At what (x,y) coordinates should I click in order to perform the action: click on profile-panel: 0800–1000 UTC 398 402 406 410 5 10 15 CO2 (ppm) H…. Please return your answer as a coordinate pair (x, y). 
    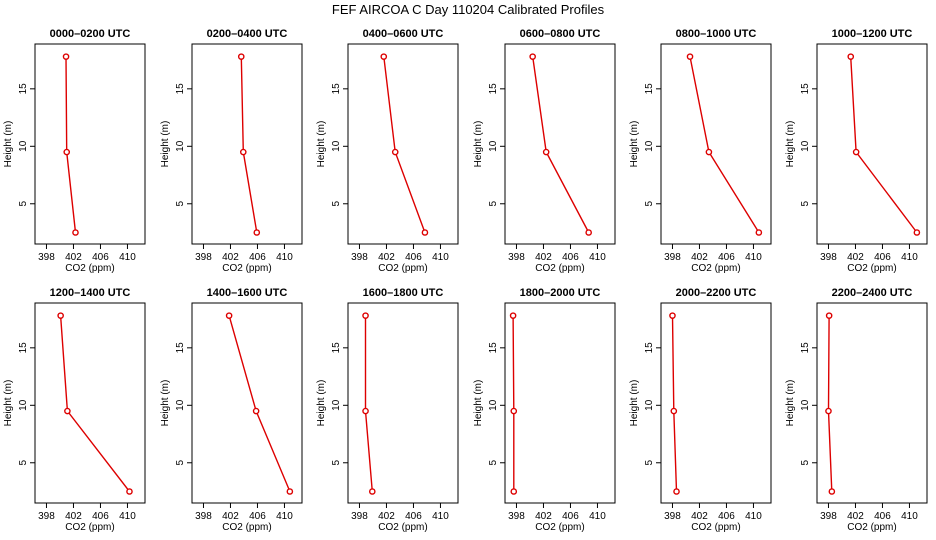
    Looking at the image, I should click on (700, 151).